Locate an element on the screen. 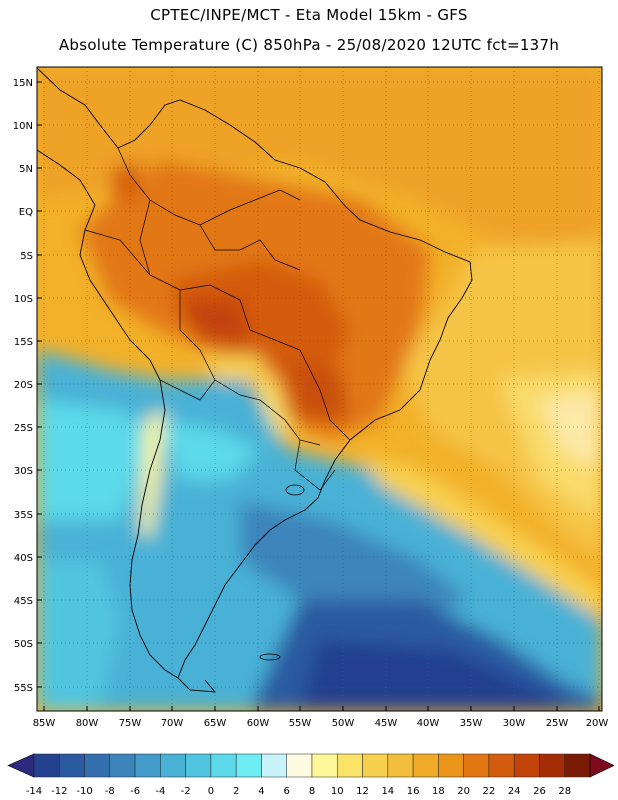 The image size is (618, 800). colorbar-tick-label: -4 is located at coordinates (160, 791).